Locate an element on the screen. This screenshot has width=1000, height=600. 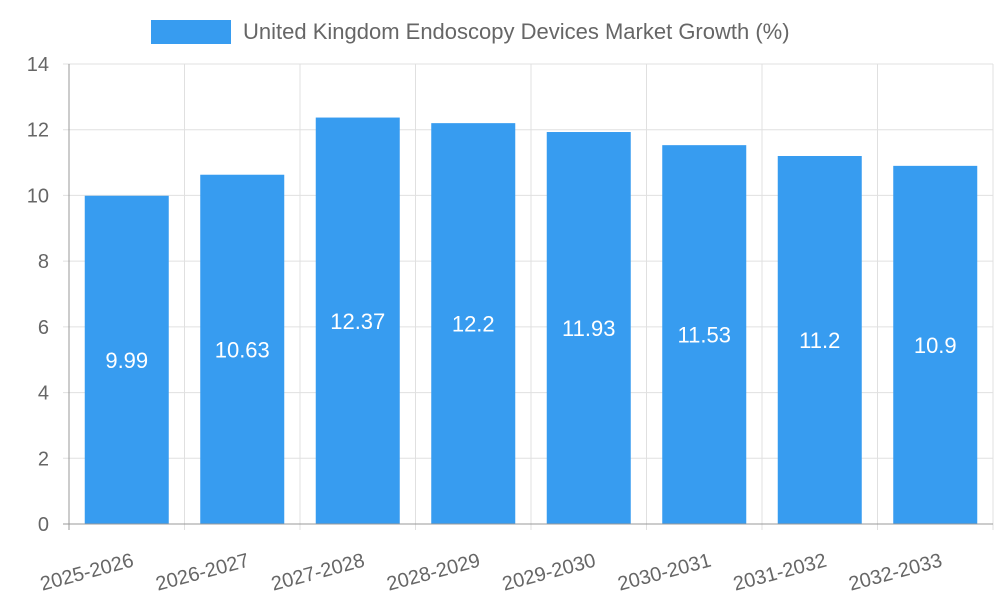
data-label: 10.63 is located at coordinates (242, 349).